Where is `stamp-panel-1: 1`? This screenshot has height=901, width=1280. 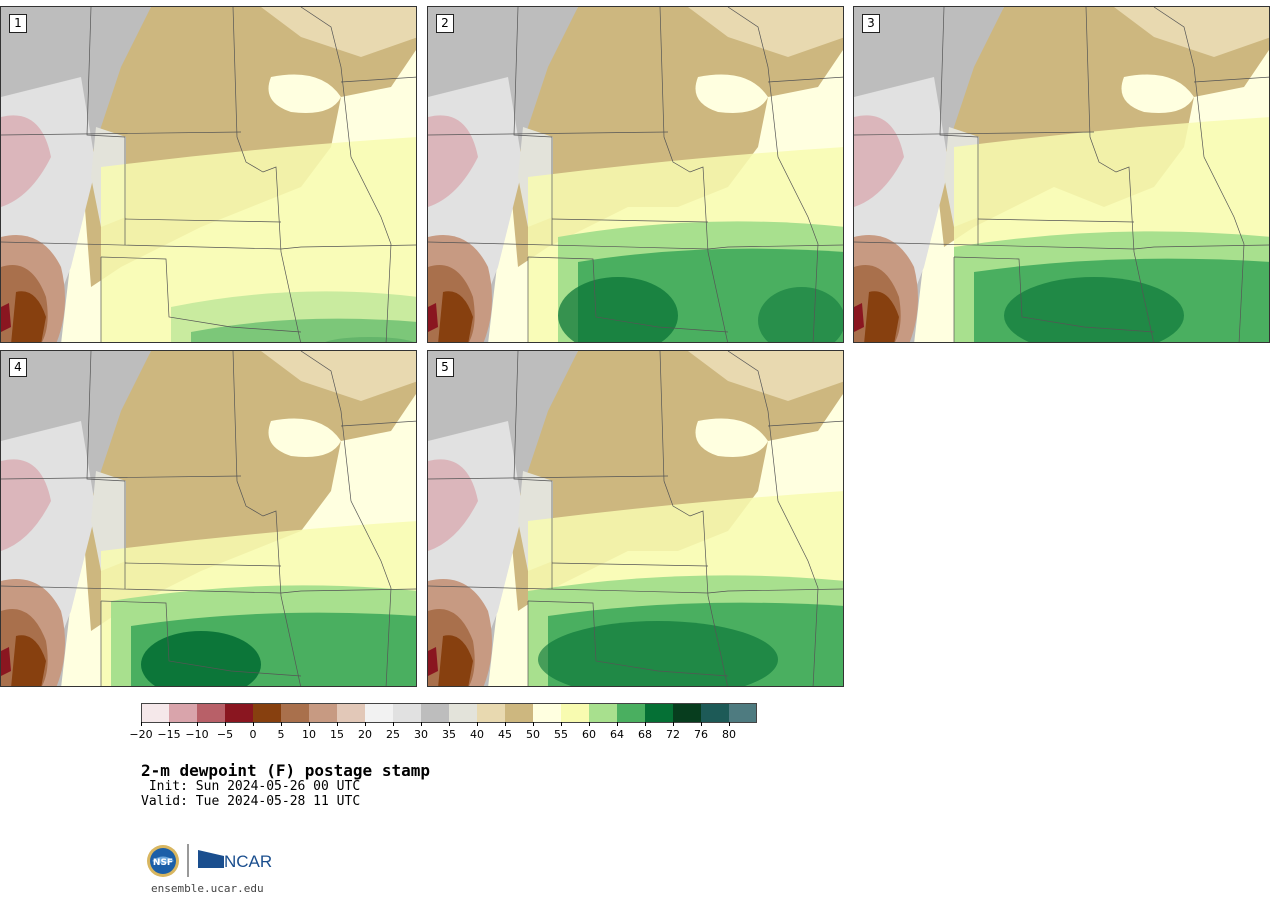 stamp-panel-1: 1 is located at coordinates (208, 174).